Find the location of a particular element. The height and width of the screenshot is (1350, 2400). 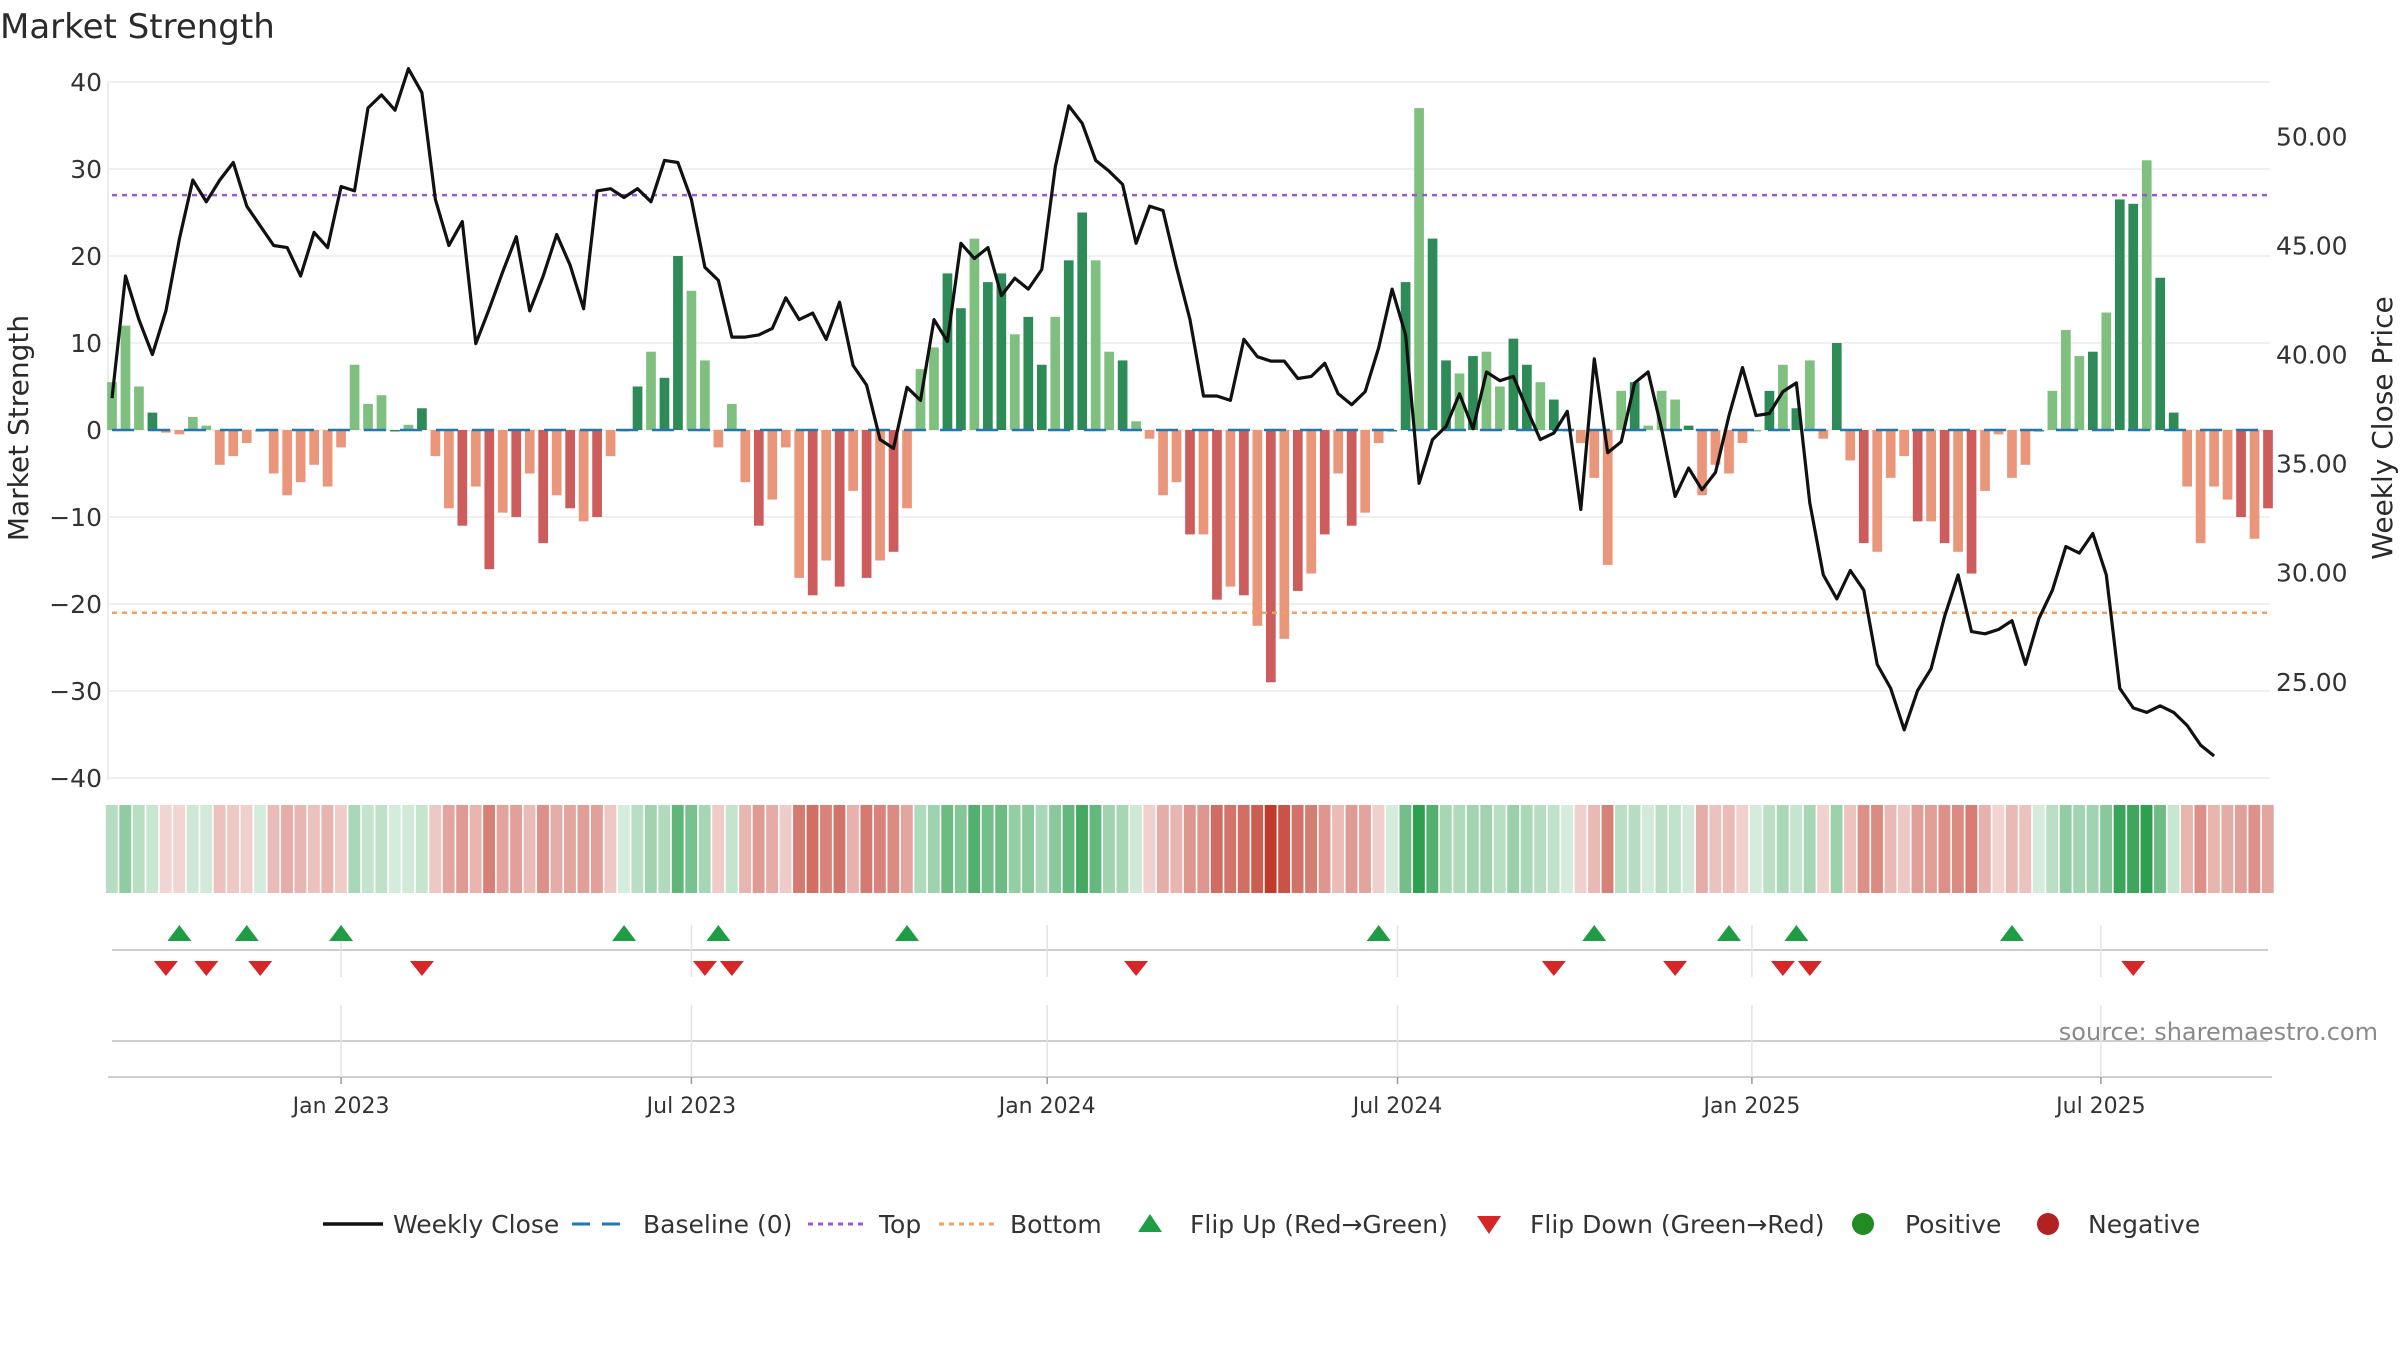

legend-label: Flip Up (Red→Green) is located at coordinates (1319, 1224).